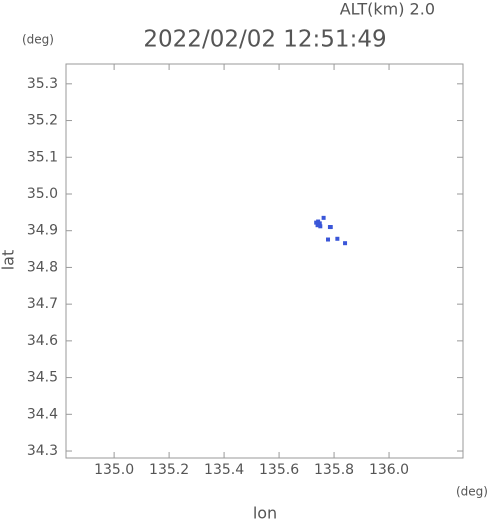 This screenshot has width=491, height=521. What do you see at coordinates (169, 470) in the screenshot?
I see `x-tick-label: 135.2` at bounding box center [169, 470].